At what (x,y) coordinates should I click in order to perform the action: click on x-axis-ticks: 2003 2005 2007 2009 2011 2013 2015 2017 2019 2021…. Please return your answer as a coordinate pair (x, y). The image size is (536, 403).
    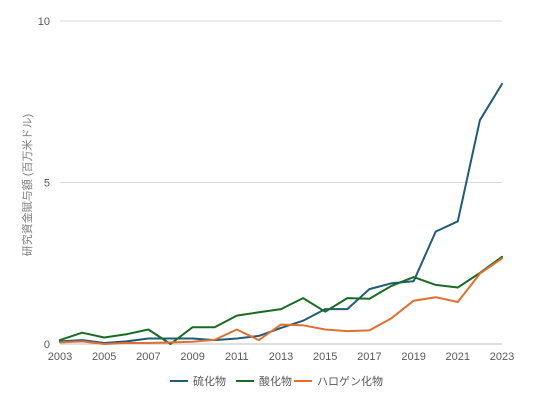
    Looking at the image, I should click on (281, 357).